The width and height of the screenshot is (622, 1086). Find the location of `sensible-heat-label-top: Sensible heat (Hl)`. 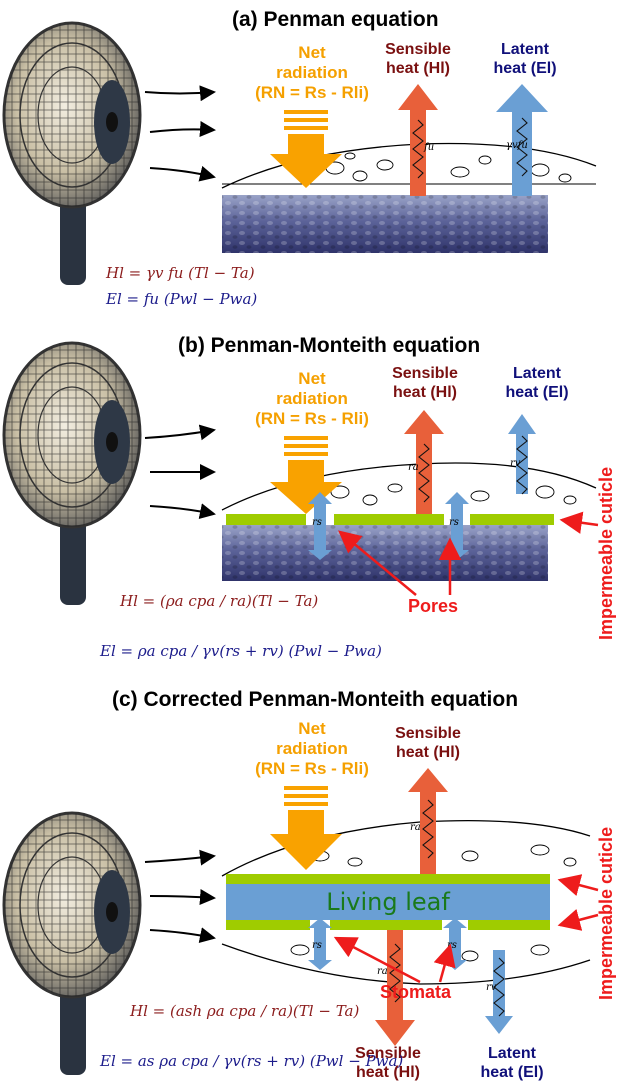

sensible-heat-label-top: Sensible heat (Hl) is located at coordinates (428, 743).